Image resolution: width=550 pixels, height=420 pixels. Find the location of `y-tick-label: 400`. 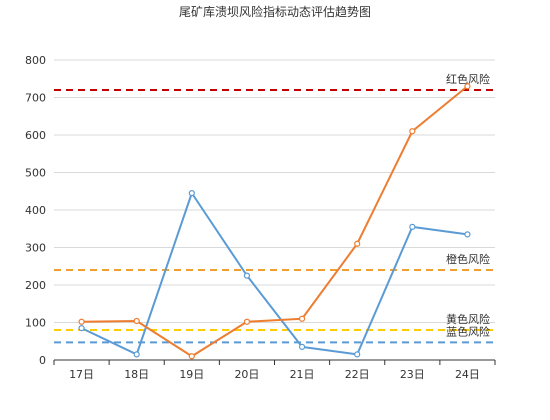

y-tick-label: 400 is located at coordinates (35, 210).